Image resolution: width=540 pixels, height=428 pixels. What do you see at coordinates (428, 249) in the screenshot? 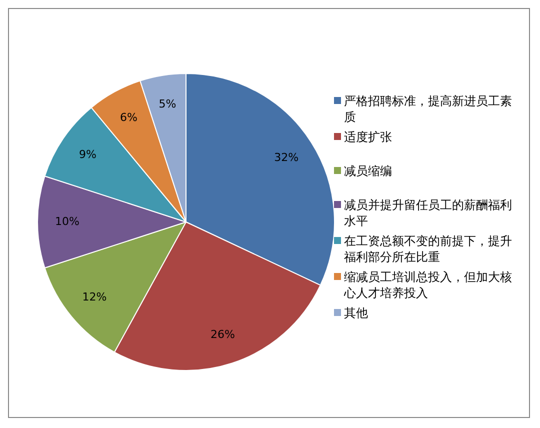
I see `legend-label: 在工资总额不变的前提下，提升福利部分所在比重` at bounding box center [428, 249].